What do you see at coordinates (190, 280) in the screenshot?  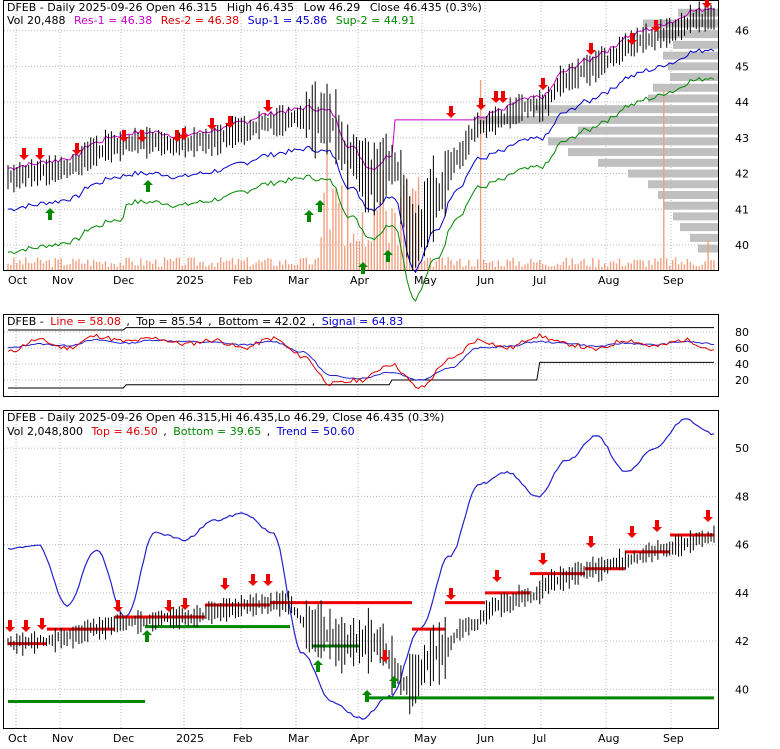 I see `xtick-label-top: 2025` at bounding box center [190, 280].